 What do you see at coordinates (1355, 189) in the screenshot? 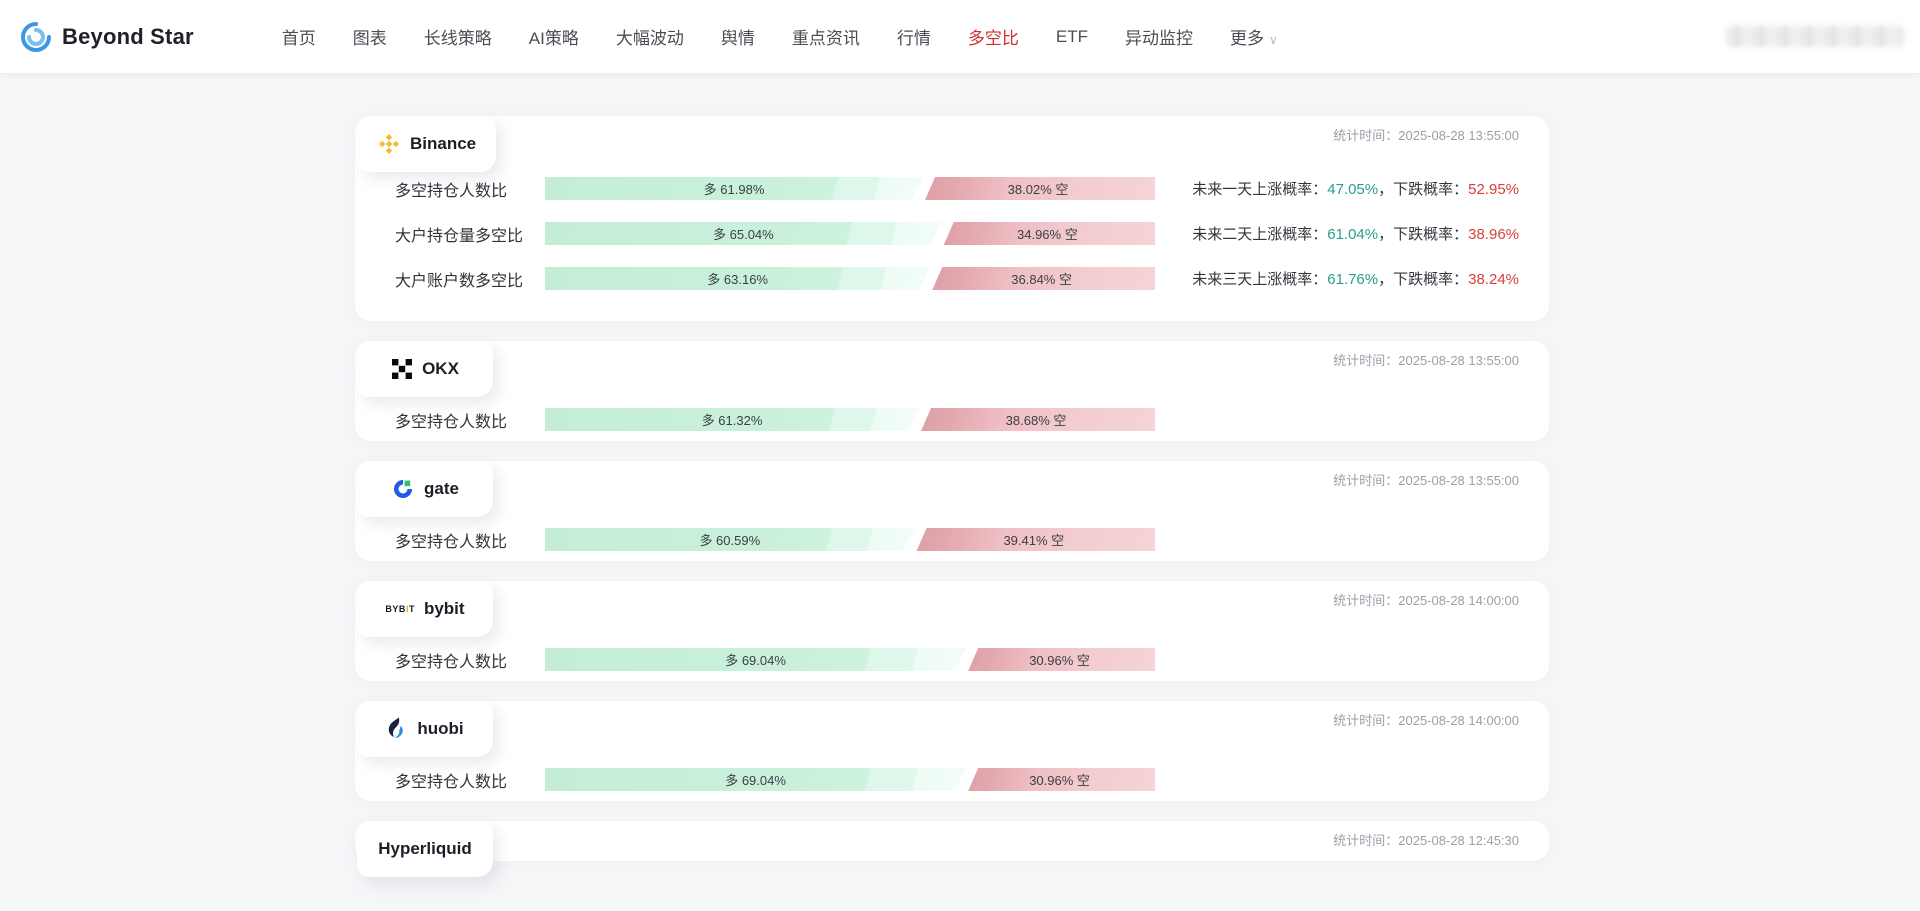
I see `forecast-text: 未来一天上涨概率：47.05%，下跌概率：52.95%` at bounding box center [1355, 189].